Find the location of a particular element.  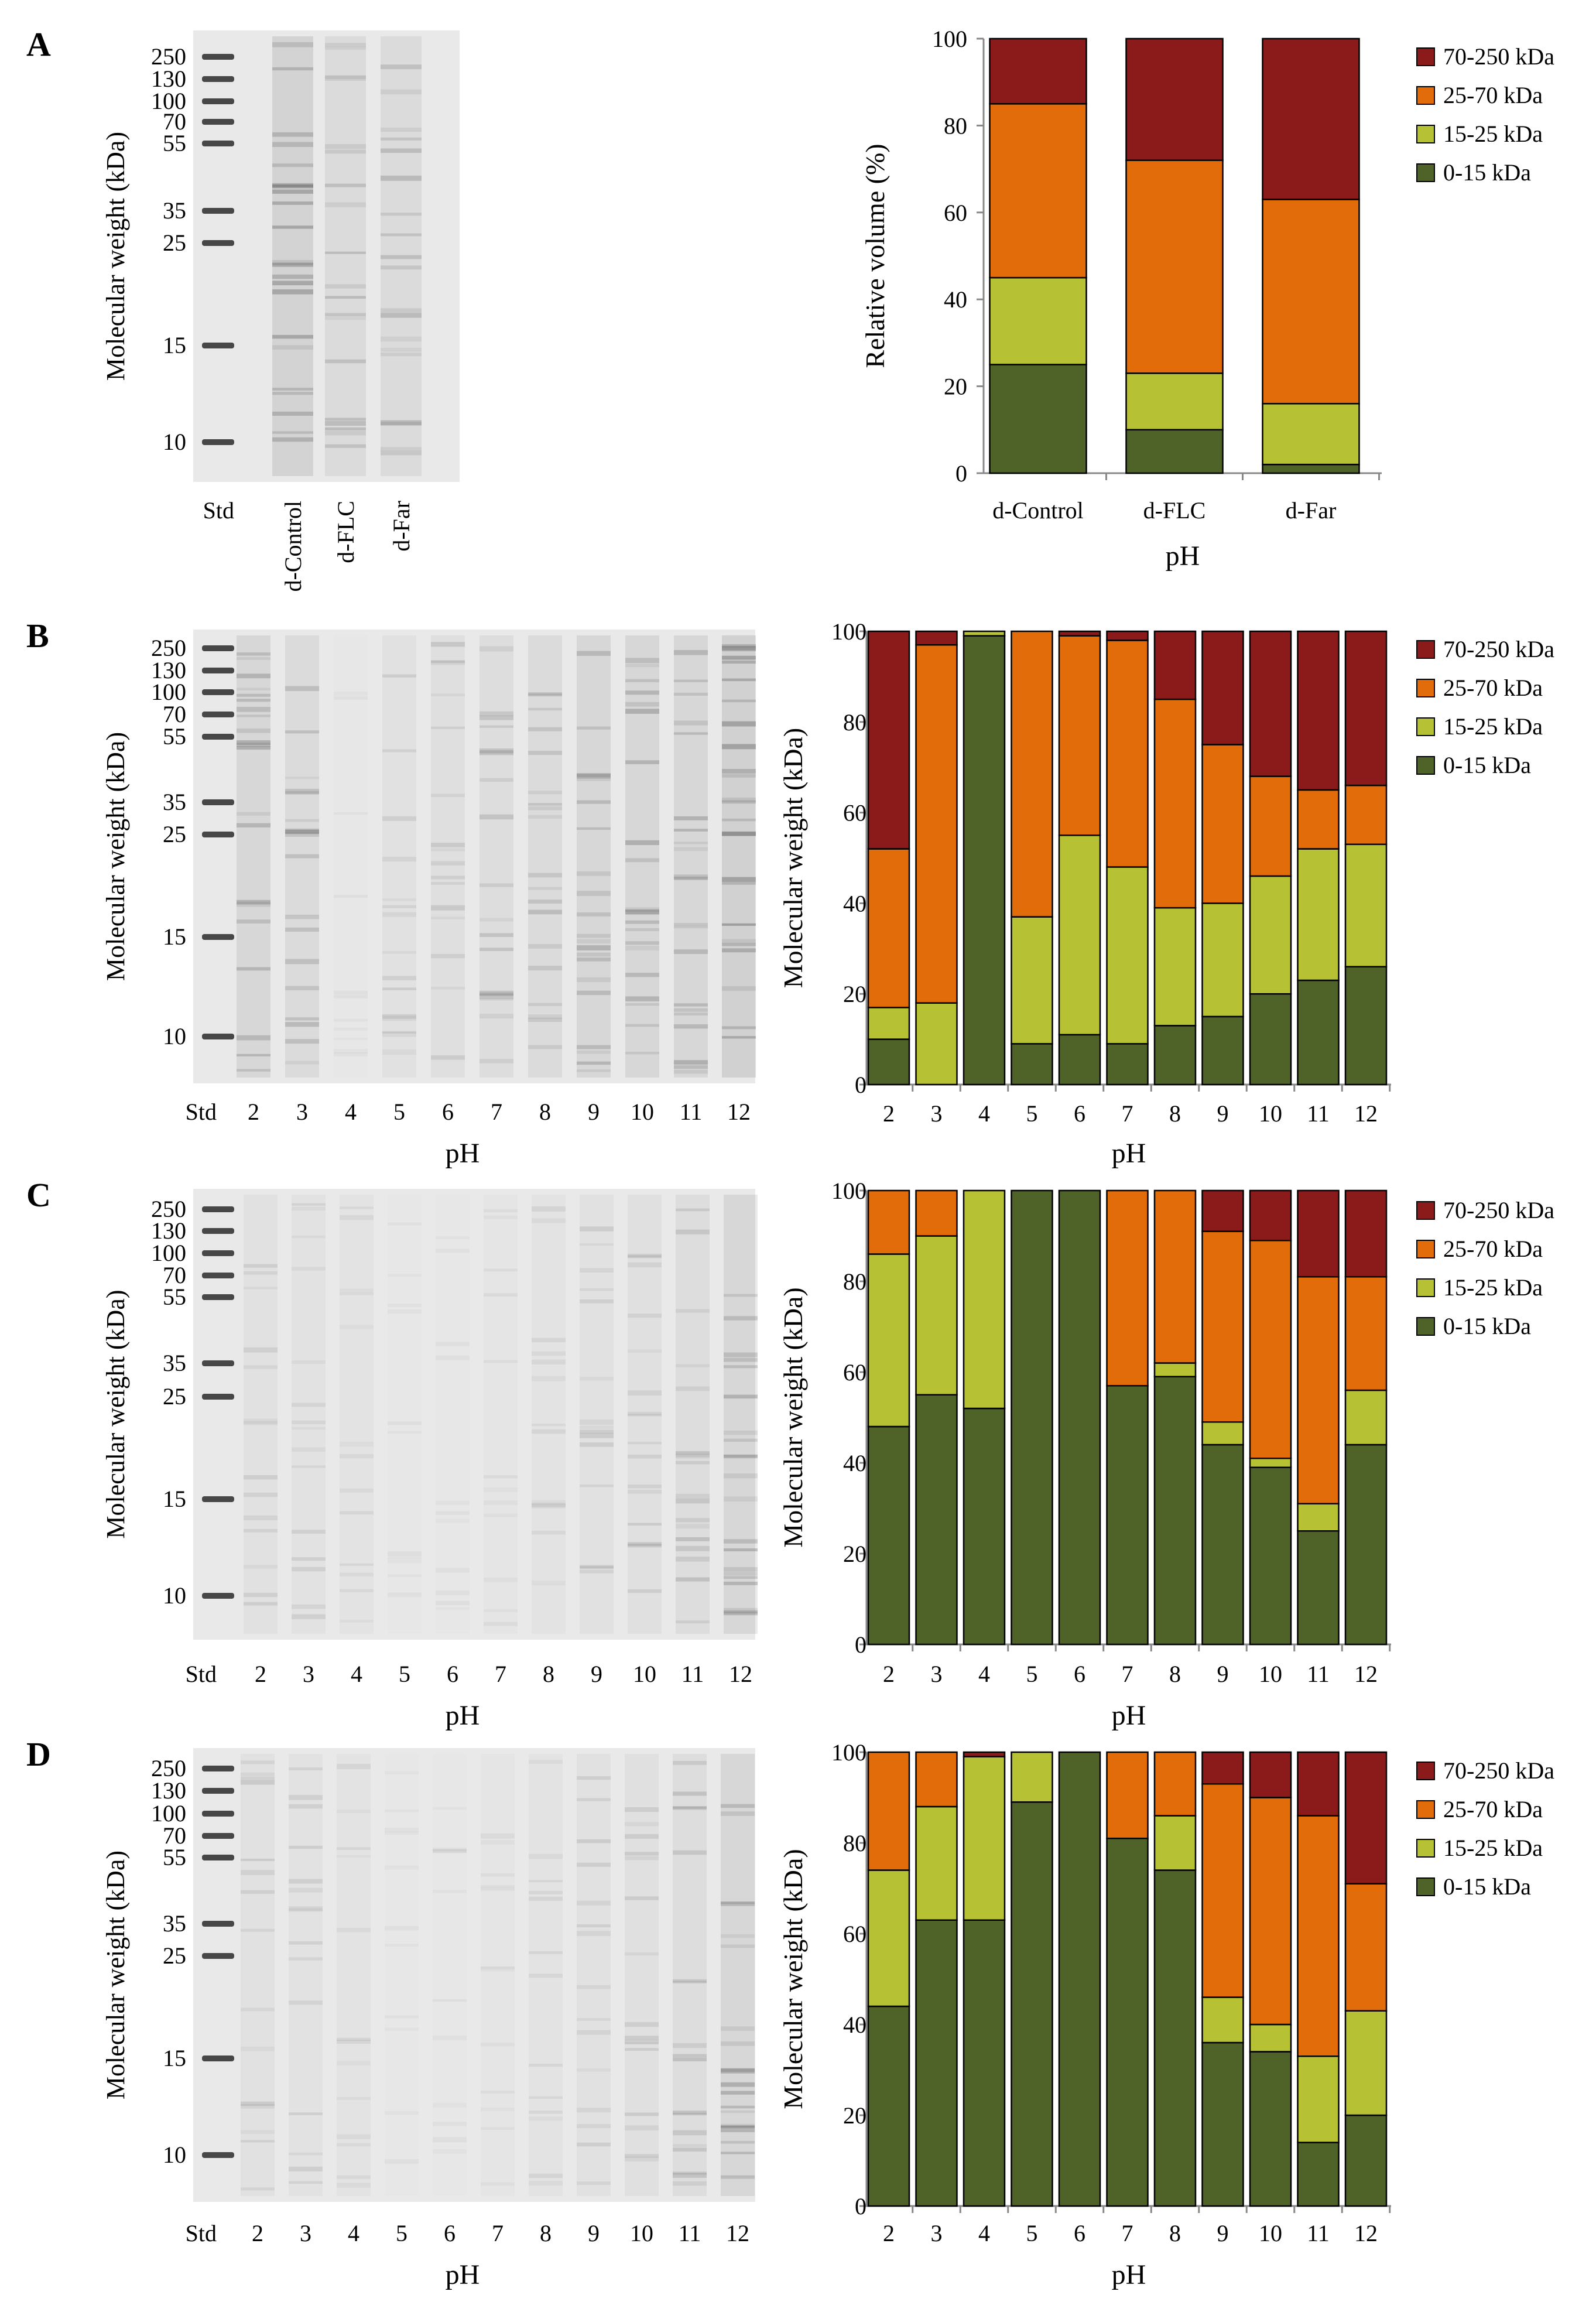

legend-swatch is located at coordinates (1425, 1771).